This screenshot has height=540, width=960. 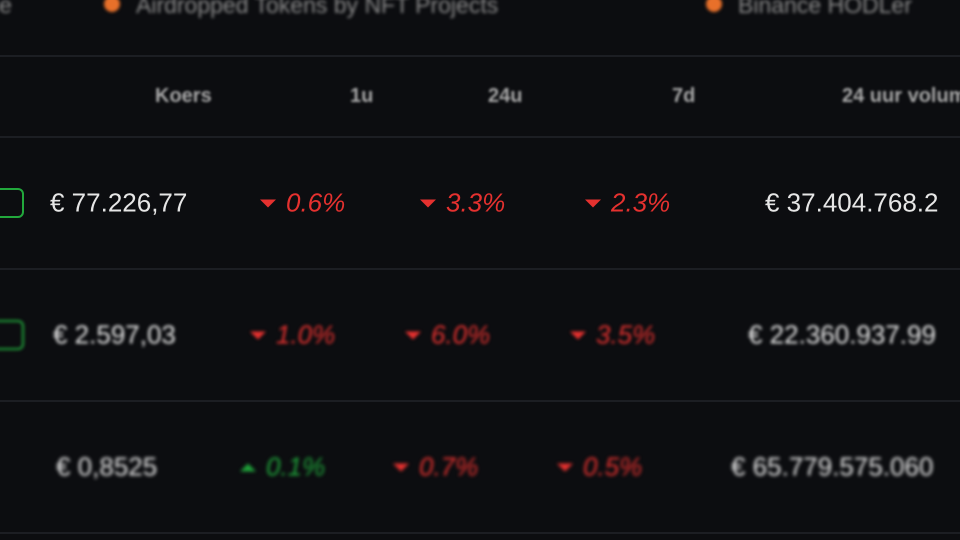 What do you see at coordinates (613, 466) in the screenshot?
I see `change-value: 0.5%` at bounding box center [613, 466].